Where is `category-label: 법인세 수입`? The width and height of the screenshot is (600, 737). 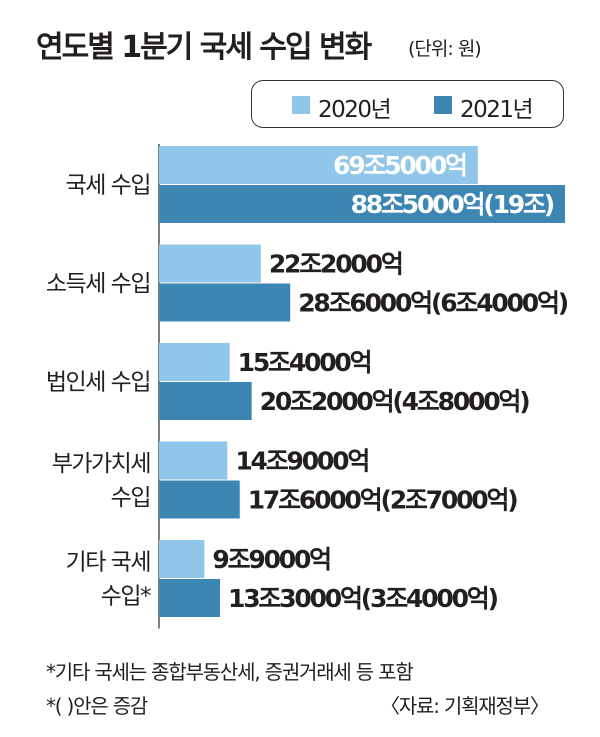
category-label: 법인세 수입 is located at coordinates (98, 383).